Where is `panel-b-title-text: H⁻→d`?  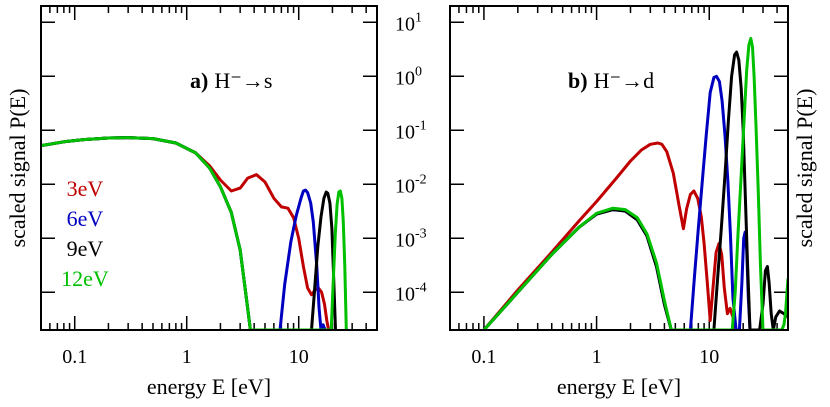
panel-b-title-text: H⁻→d is located at coordinates (624, 80).